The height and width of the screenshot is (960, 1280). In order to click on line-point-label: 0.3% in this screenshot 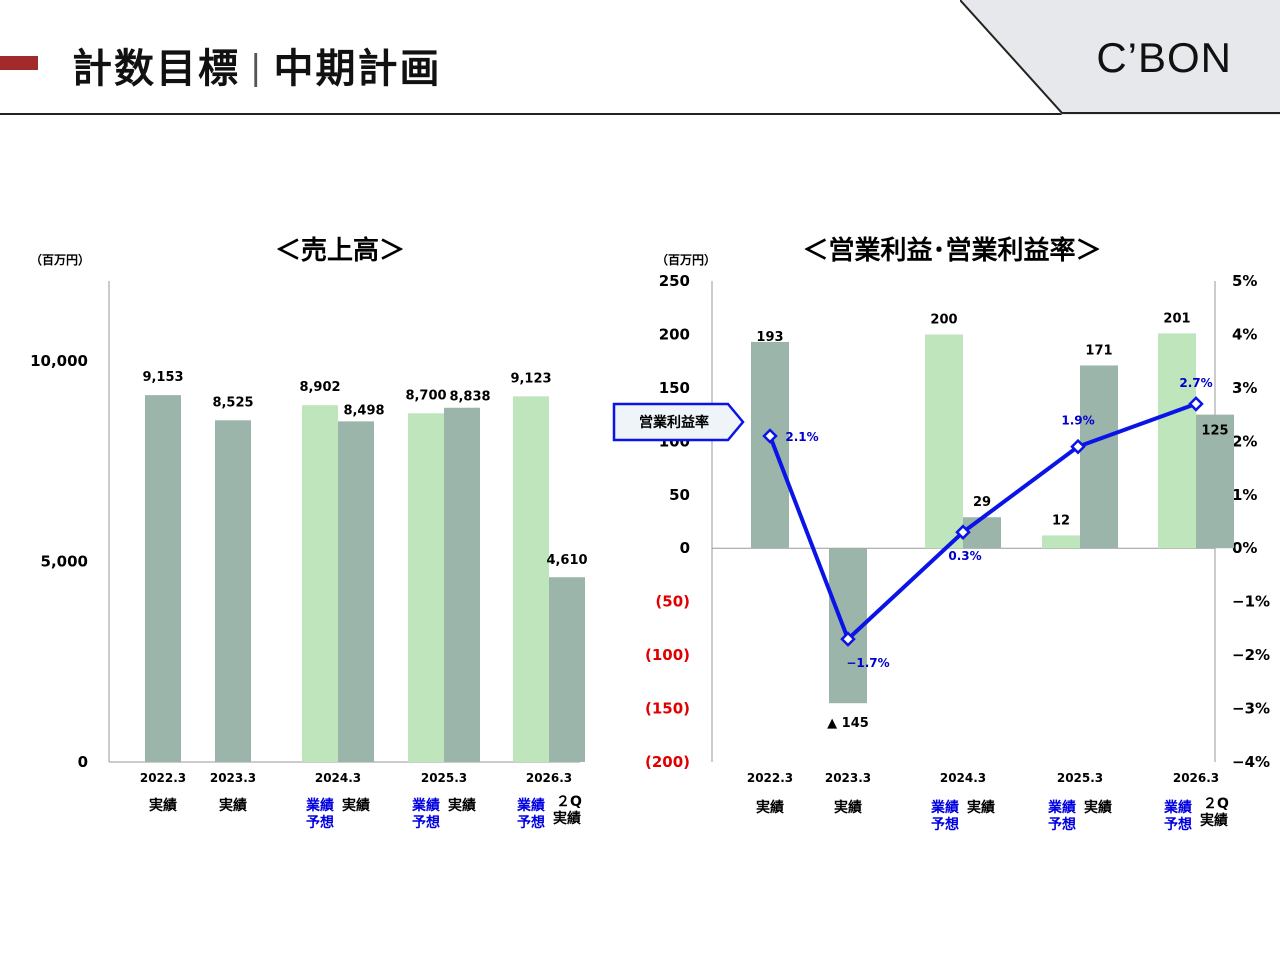, I will do `click(964, 556)`.